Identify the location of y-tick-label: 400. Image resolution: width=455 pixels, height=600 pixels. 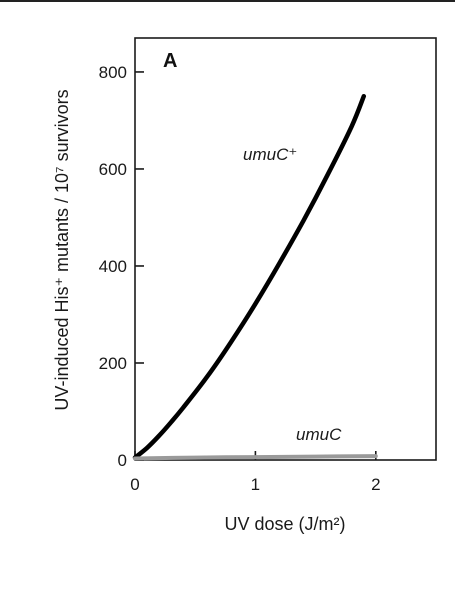
(113, 266).